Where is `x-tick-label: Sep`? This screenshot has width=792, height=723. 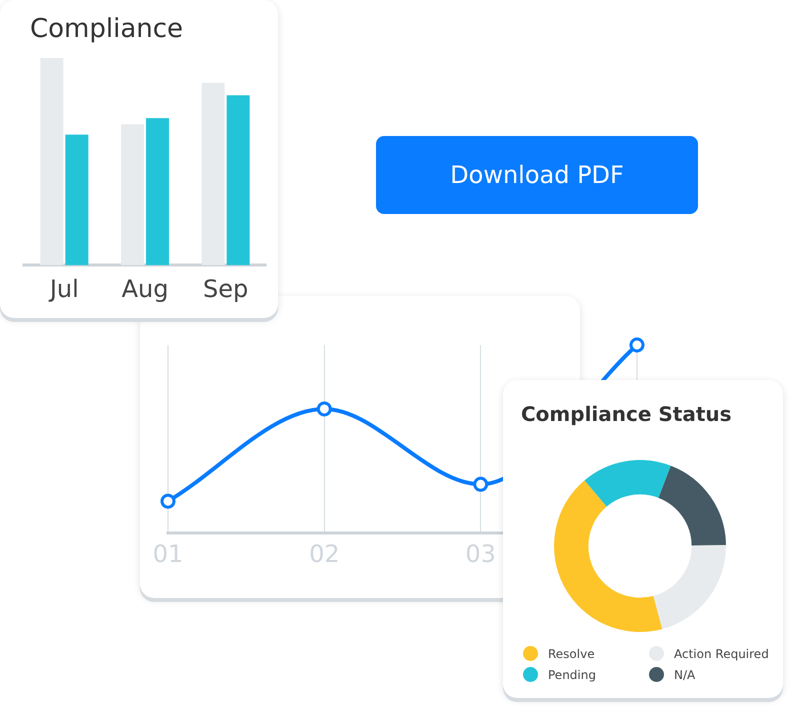
x-tick-label: Sep is located at coordinates (225, 288).